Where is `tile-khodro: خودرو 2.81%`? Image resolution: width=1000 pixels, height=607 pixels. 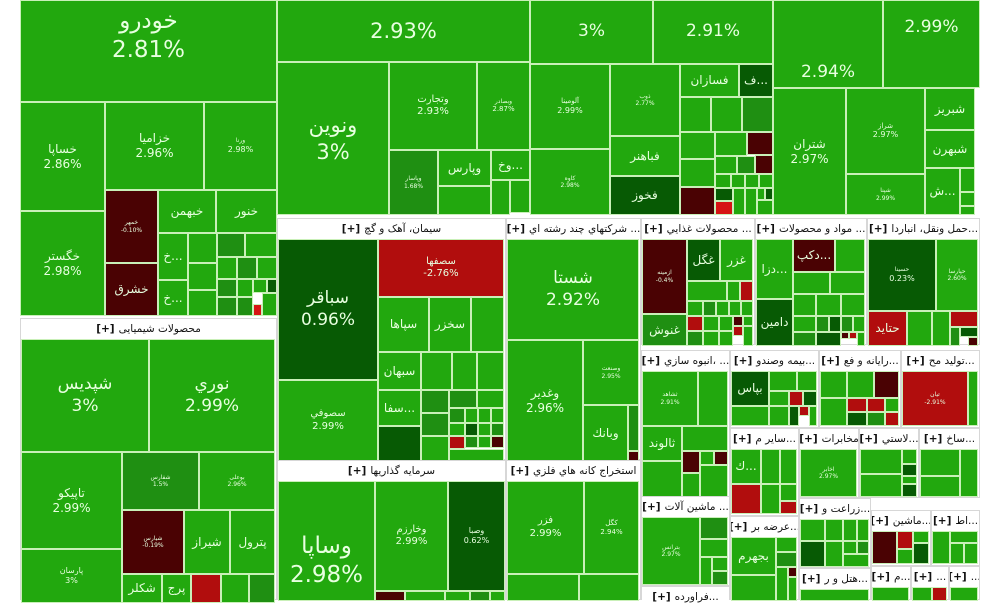
tile-khodro: خودرو 2.81% is located at coordinates (148, 51).